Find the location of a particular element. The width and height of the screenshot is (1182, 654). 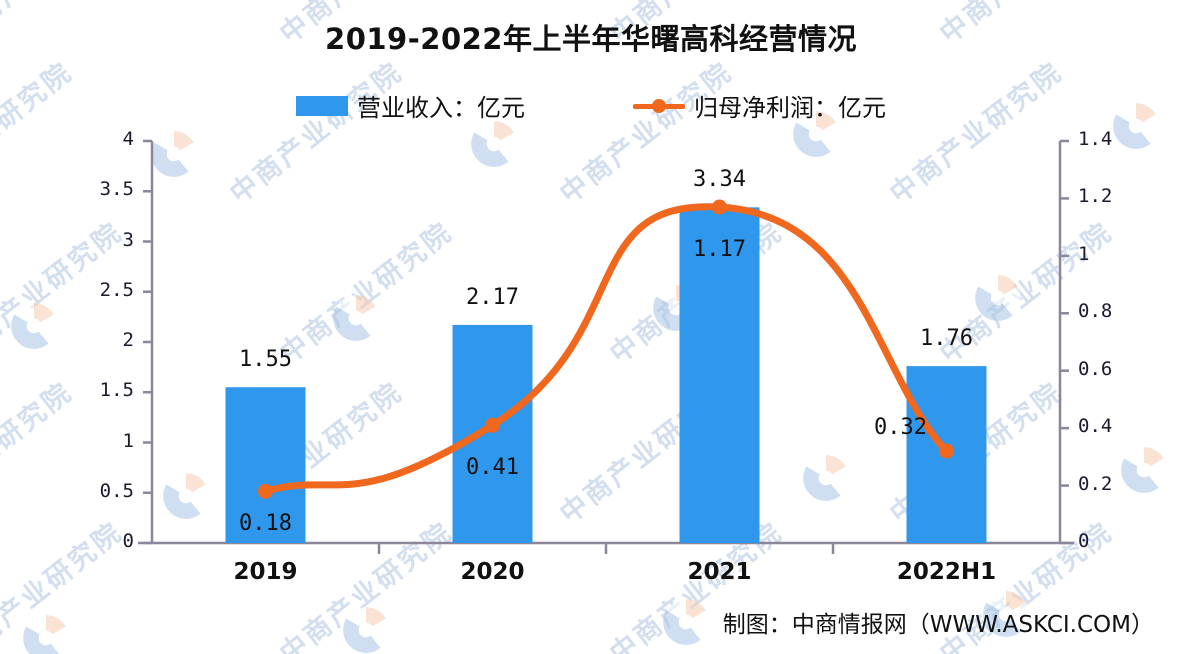

line-value-label: 0.18 is located at coordinates (265, 524).